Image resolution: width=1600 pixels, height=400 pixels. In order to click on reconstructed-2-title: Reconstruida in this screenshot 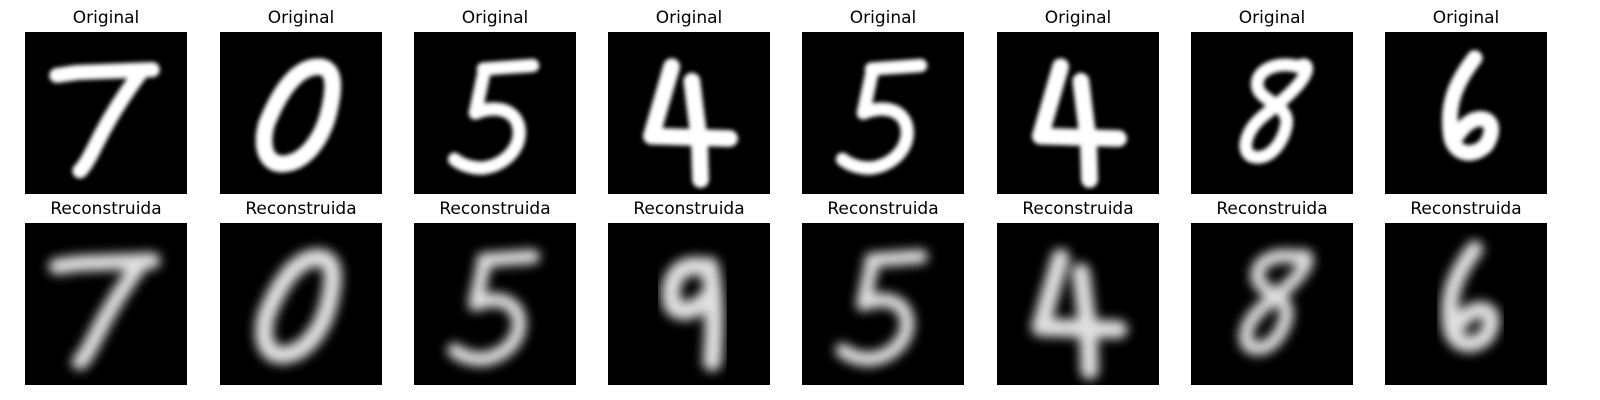, I will do `click(301, 209)`.